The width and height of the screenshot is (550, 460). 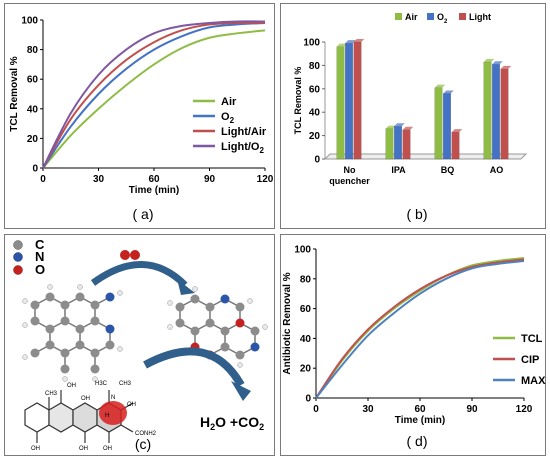 What do you see at coordinates (398, 170) in the screenshot?
I see `category-label: IPA` at bounding box center [398, 170].